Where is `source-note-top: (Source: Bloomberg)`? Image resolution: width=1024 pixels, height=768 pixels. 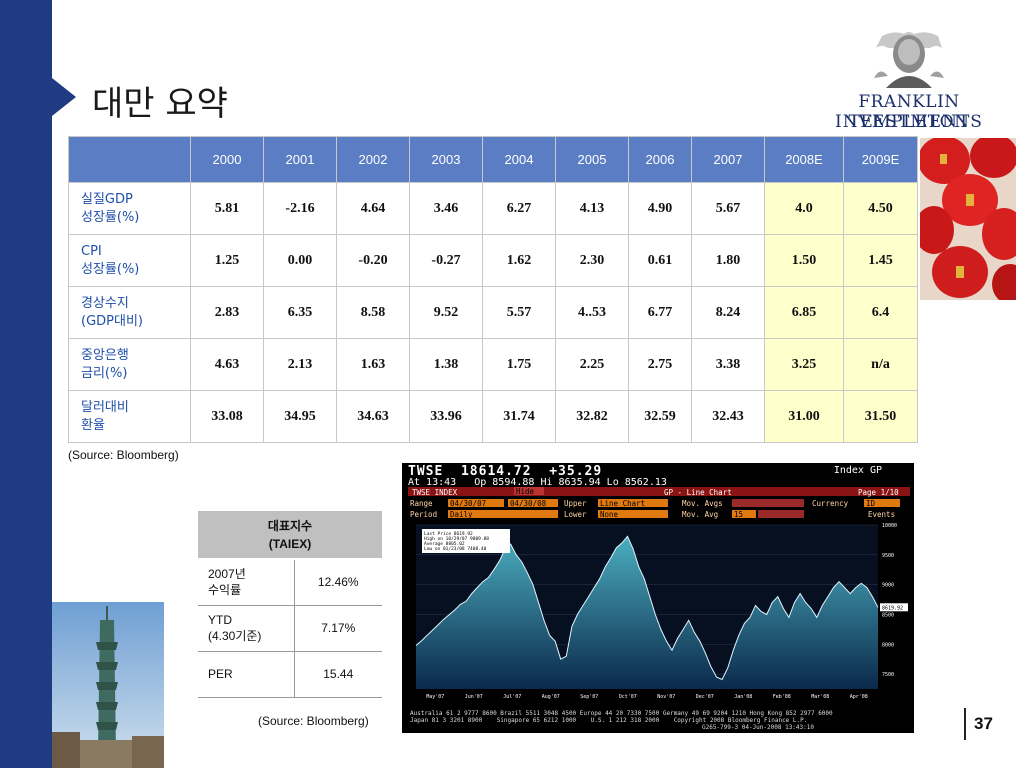 source-note-top: (Source: Bloomberg) is located at coordinates (123, 455).